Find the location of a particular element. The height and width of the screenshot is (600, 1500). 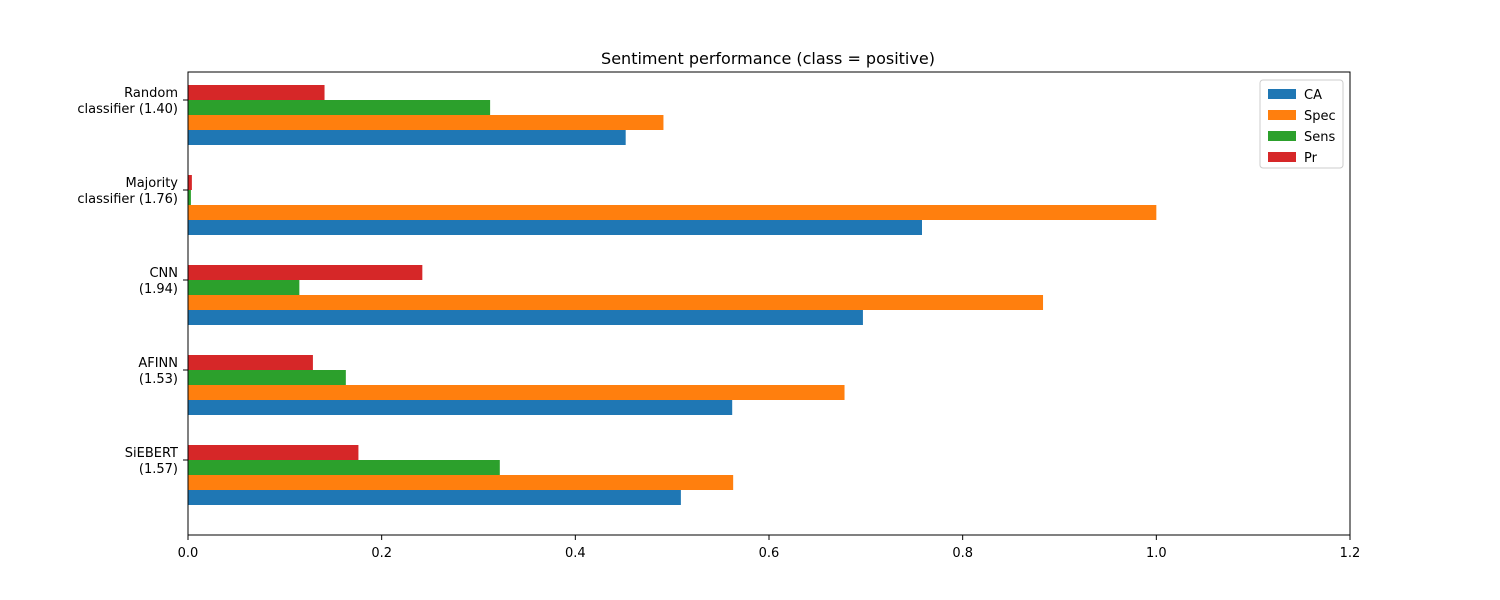

y-tick-label: Majority is located at coordinates (152, 183).